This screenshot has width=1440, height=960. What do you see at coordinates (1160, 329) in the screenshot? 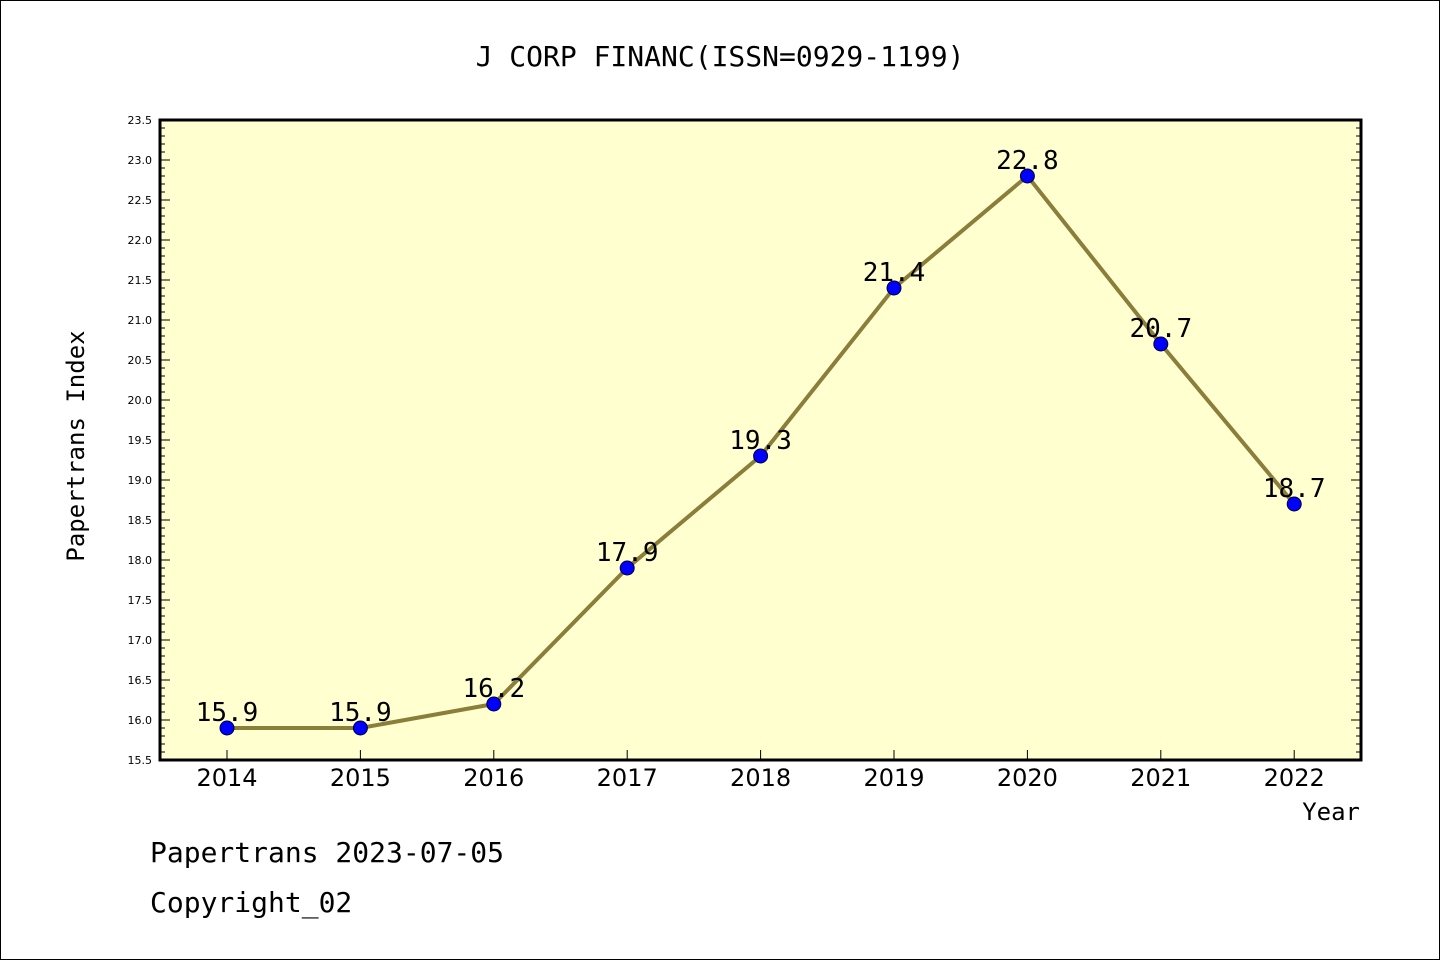
I see `data-label: 20.7` at bounding box center [1160, 329].